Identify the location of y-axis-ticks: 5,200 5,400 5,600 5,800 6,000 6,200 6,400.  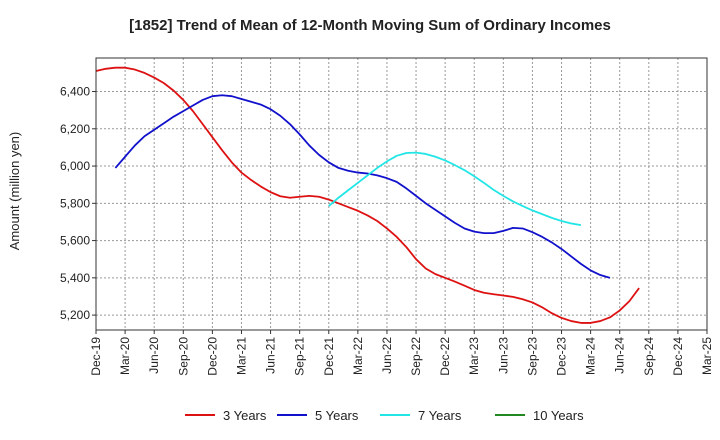
(78, 203).